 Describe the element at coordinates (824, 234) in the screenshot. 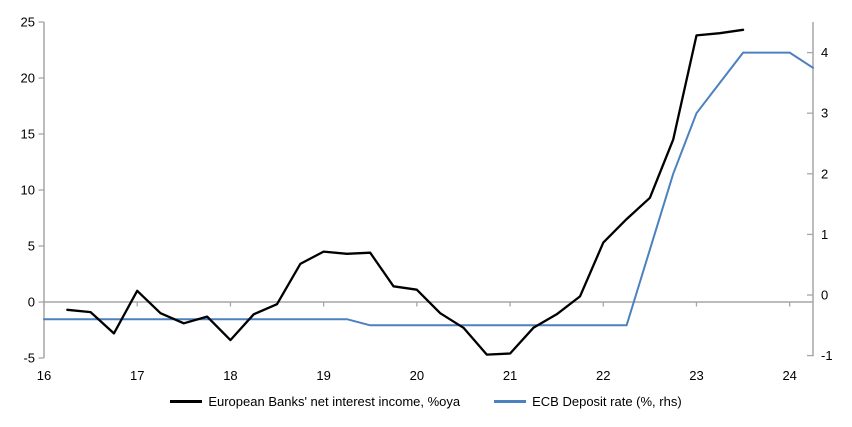

I see `right-axis-tick-label: 1` at that location.